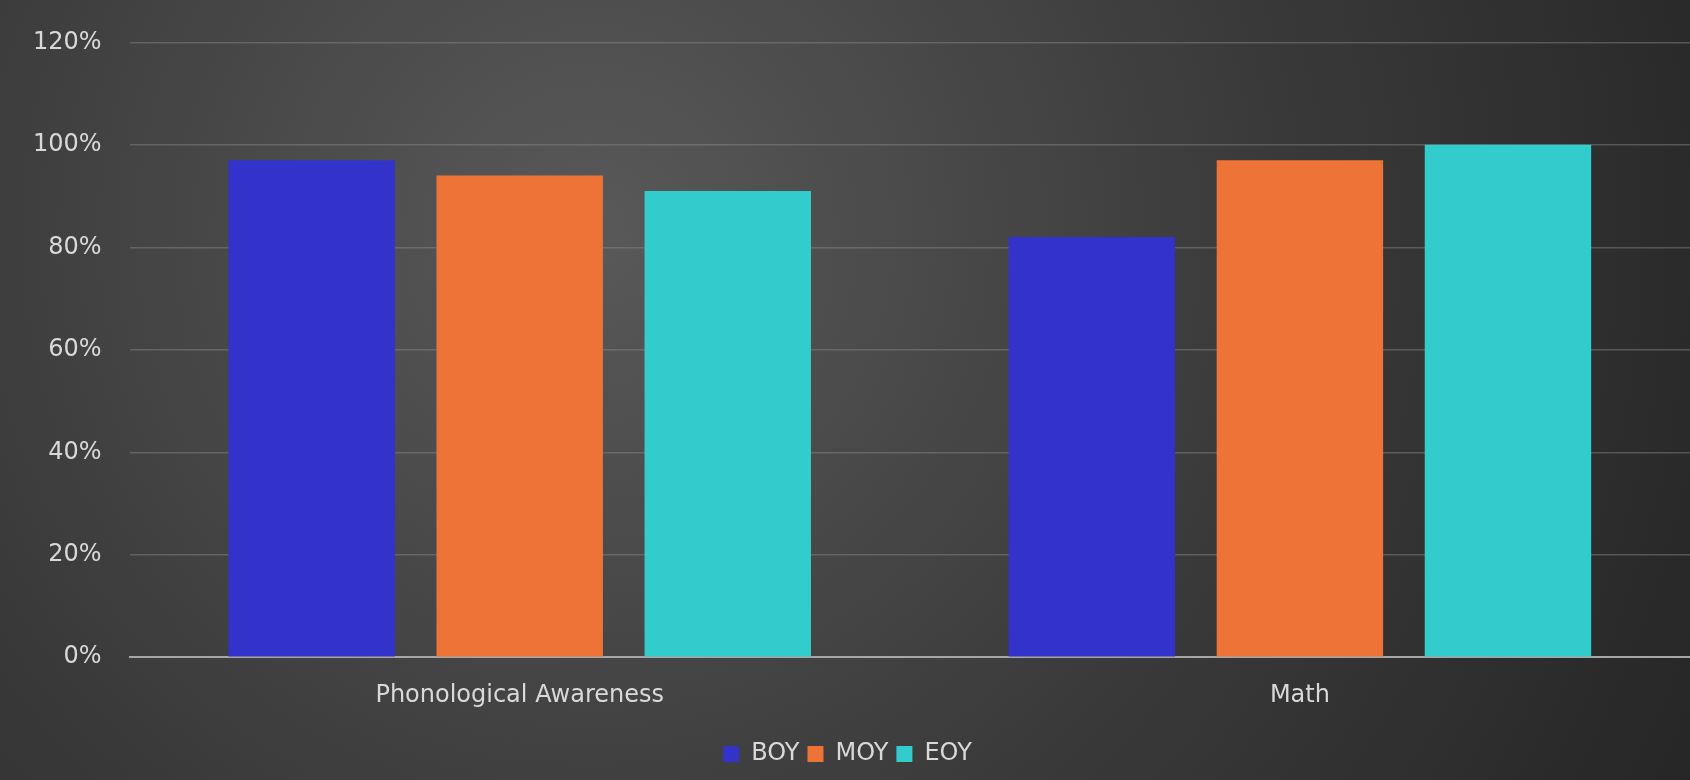 Image resolution: width=1690 pixels, height=780 pixels. I want to click on y-tick-label: 120%, so click(67, 40).